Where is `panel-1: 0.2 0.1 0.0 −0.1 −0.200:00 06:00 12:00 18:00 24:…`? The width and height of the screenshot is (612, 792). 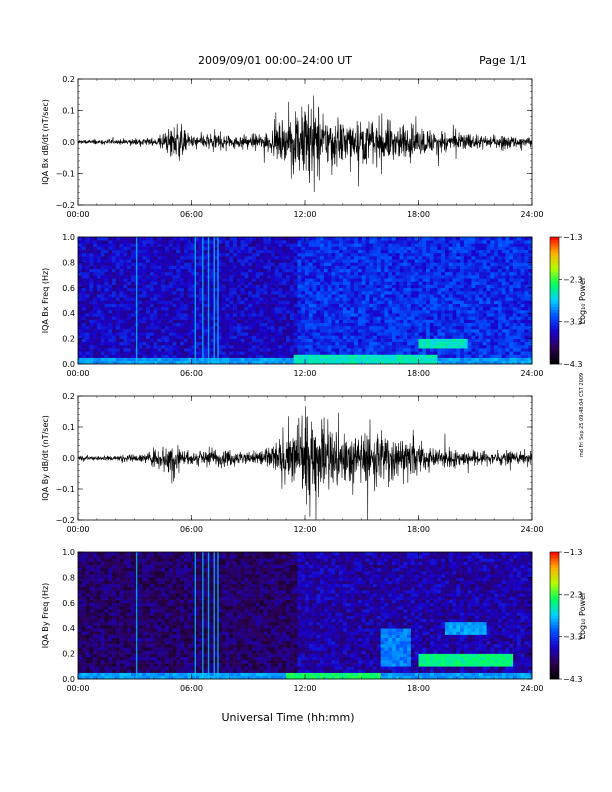 panel-1: 0.2 0.1 0.0 −0.1 −0.200:00 06:00 12:00 18:00 24:… is located at coordinates (292, 147).